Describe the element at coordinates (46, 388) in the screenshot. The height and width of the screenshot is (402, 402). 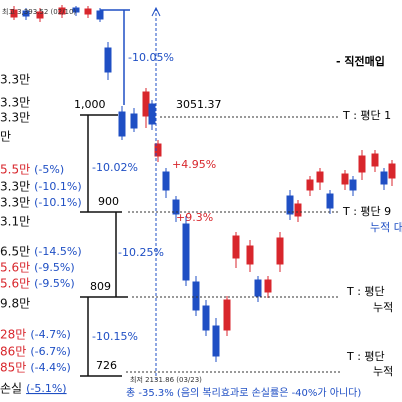
I see `row-pct: (-5.1%)` at that location.